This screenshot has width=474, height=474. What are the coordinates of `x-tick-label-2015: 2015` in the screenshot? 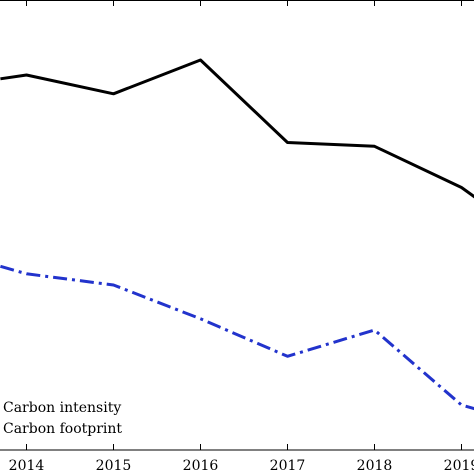 It's located at (114, 466).